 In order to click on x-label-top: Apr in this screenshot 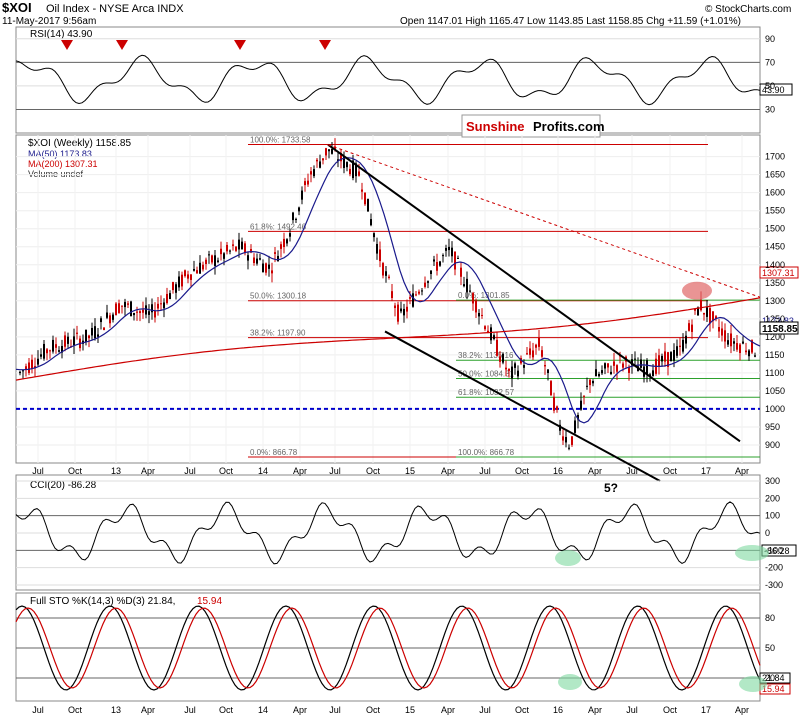, I will do `click(742, 471)`.